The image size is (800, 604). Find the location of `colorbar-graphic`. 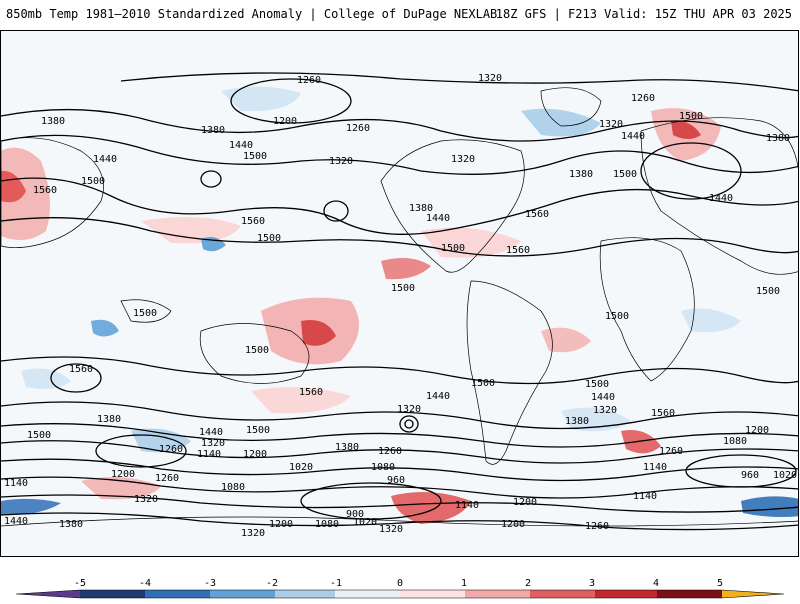

colorbar-graphic is located at coordinates (400, 594).